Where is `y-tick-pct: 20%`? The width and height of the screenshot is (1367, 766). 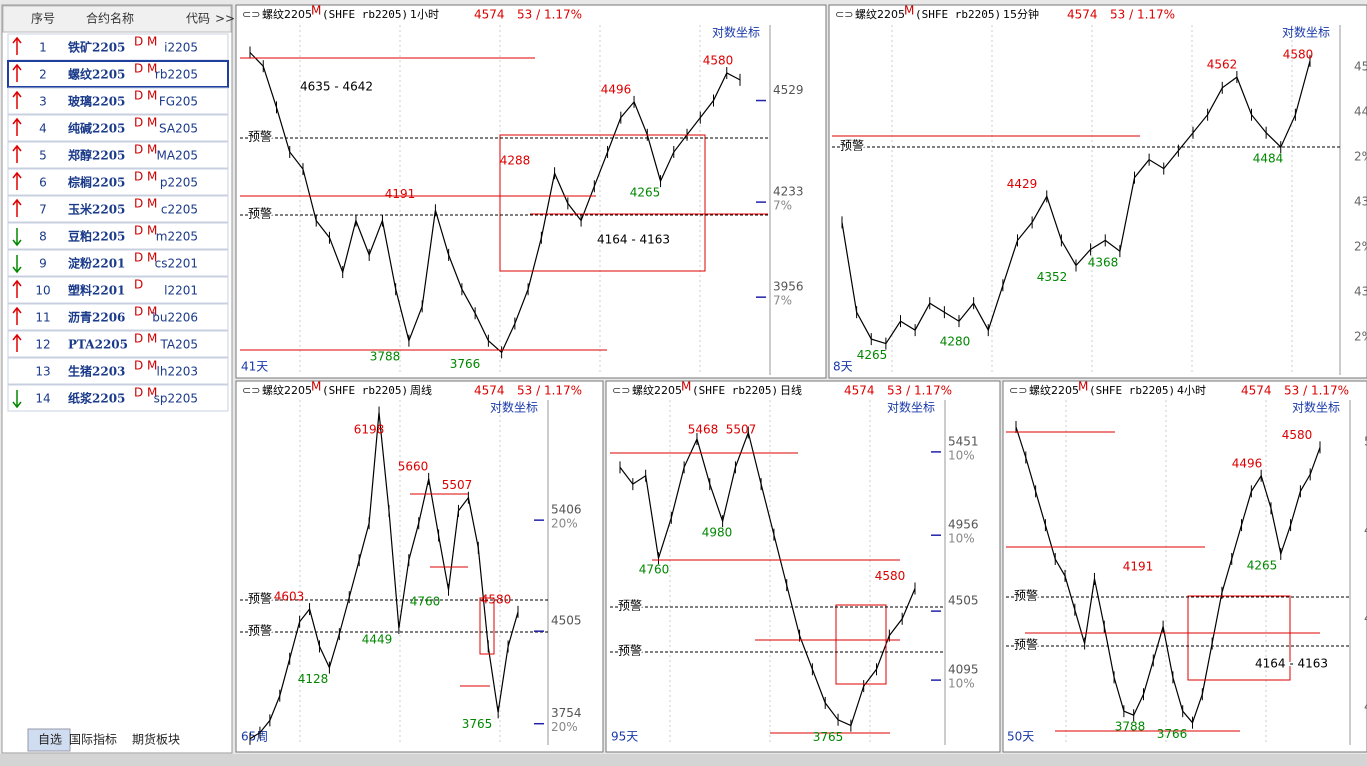 y-tick-pct: 20% is located at coordinates (564, 727).